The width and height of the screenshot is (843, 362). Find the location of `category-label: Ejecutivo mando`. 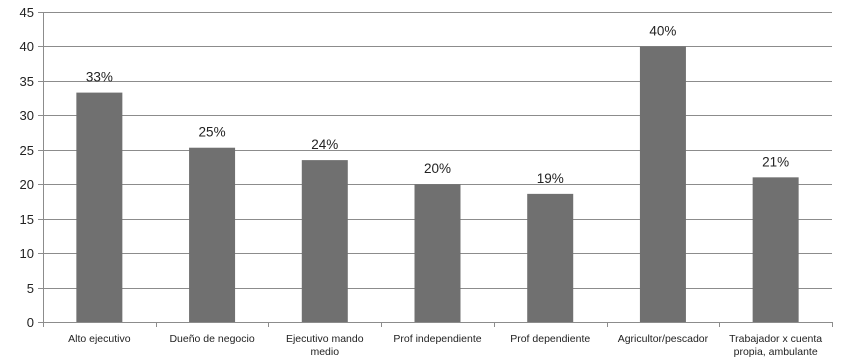

category-label: Ejecutivo mando is located at coordinates (325, 339).